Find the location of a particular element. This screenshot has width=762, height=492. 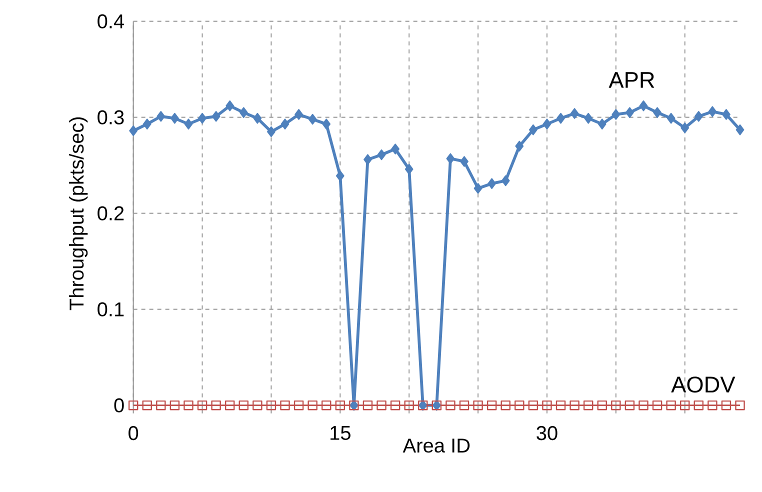

y-tick-label: 0.4 is located at coordinates (111, 21).